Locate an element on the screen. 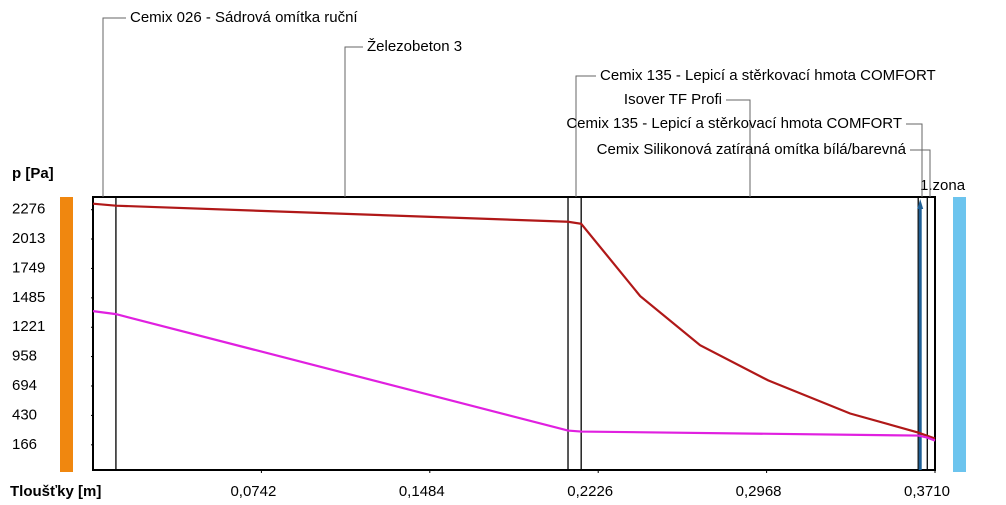 This screenshot has height=505, width=1006. y-tick-label: 1485 is located at coordinates (28, 297).